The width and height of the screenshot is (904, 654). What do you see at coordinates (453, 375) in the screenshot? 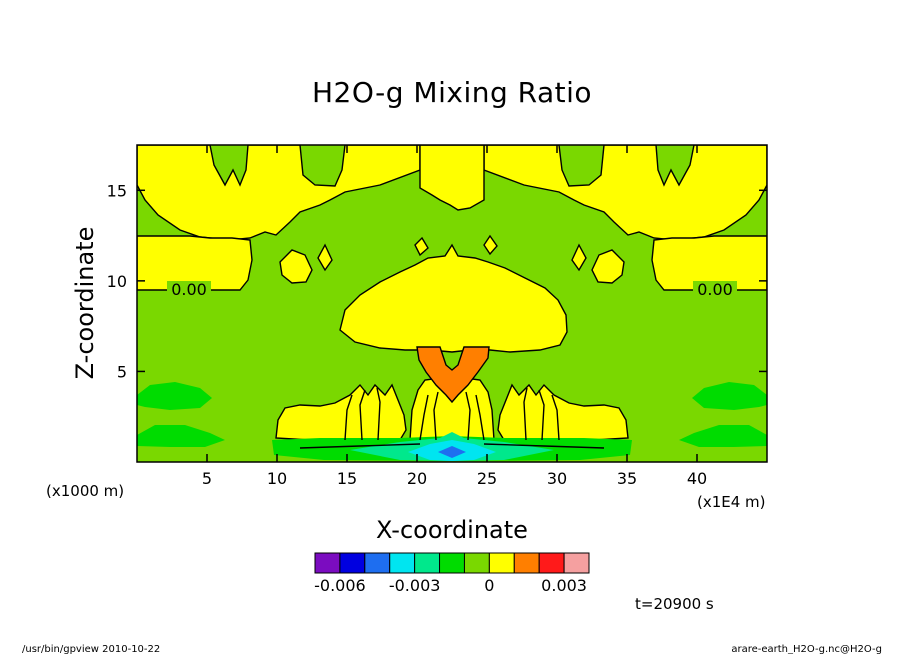
I see `region-core` at bounding box center [453, 375].